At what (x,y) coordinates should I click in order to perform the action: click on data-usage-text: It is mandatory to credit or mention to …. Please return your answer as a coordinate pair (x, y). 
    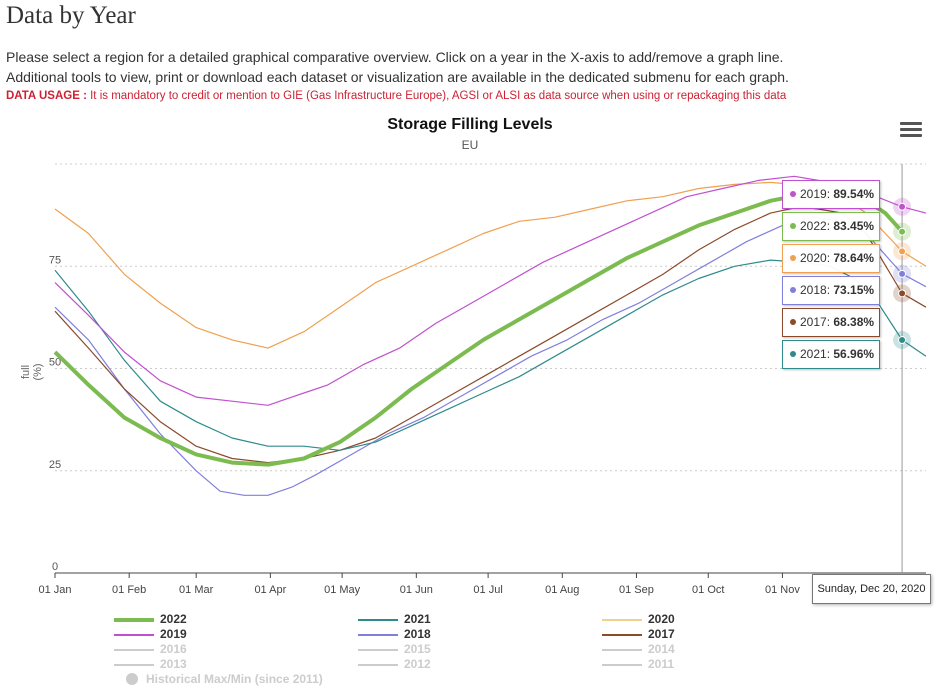
    Looking at the image, I should click on (436, 96).